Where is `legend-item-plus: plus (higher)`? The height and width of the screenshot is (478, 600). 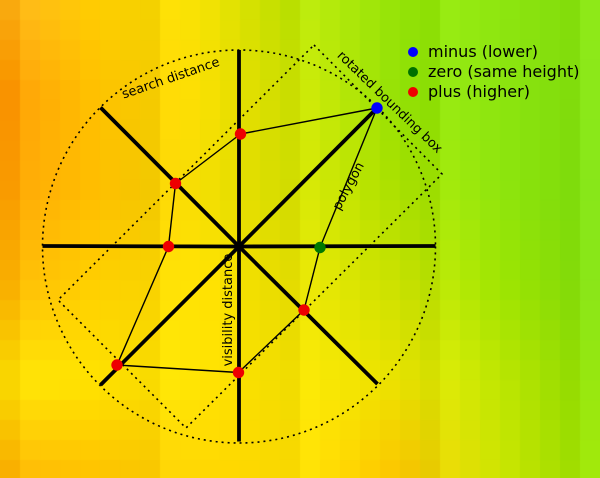 legend-item-plus: plus (higher) is located at coordinates (493, 92).